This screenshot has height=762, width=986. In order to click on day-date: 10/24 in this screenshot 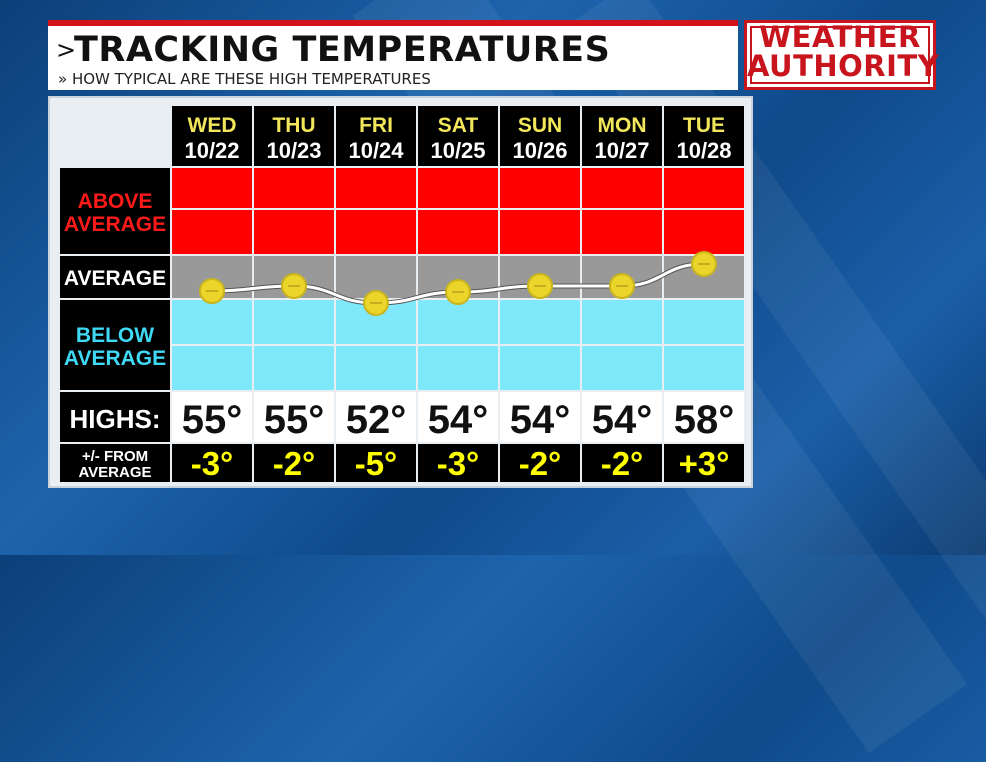, I will do `click(376, 150)`.